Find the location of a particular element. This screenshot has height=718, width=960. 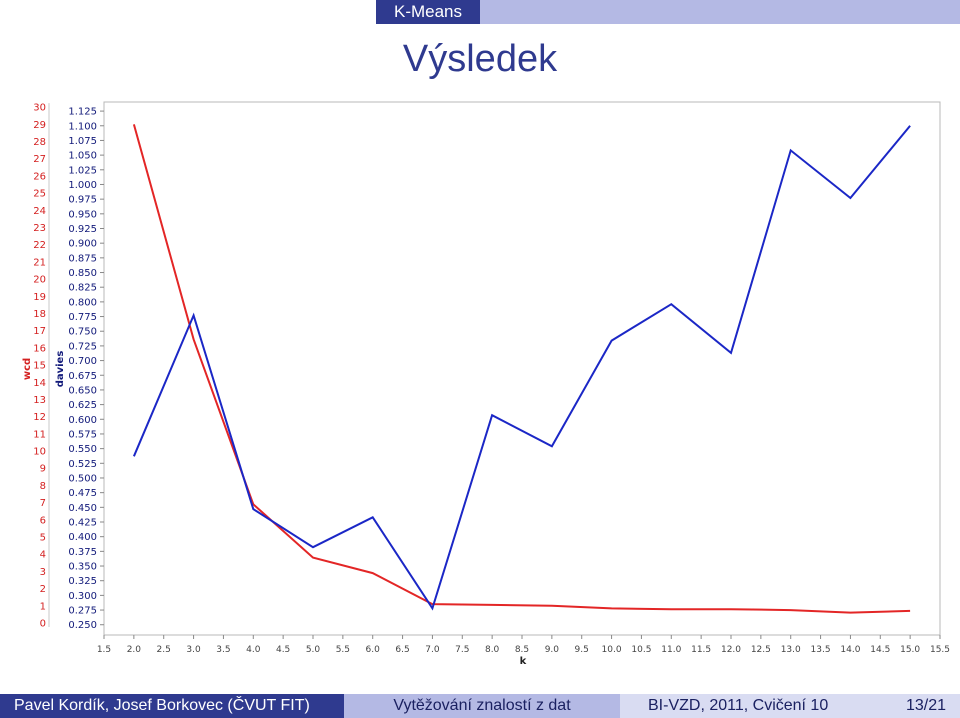

x-tick-label: 9.0 is located at coordinates (552, 650).